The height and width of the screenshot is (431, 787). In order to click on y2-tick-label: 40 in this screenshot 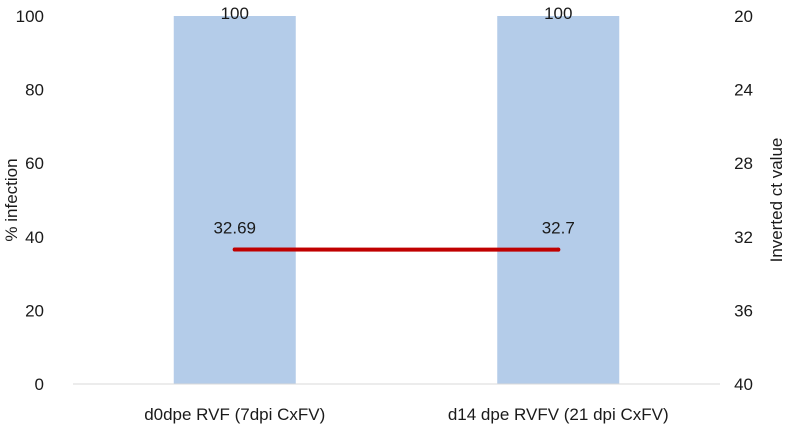, I will do `click(743, 384)`.